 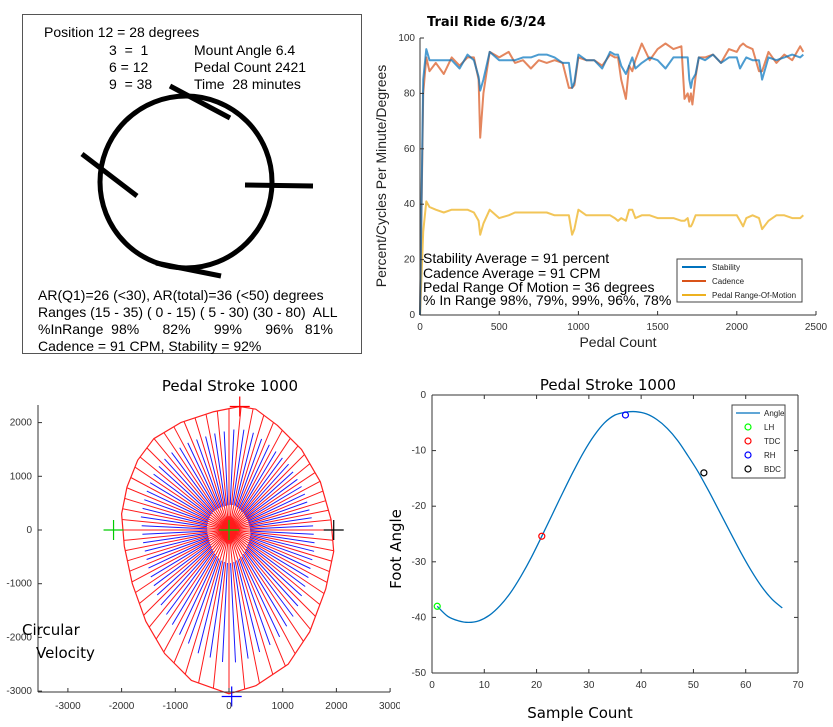 I want to click on y-tick-label: 100, so click(x=406, y=38).